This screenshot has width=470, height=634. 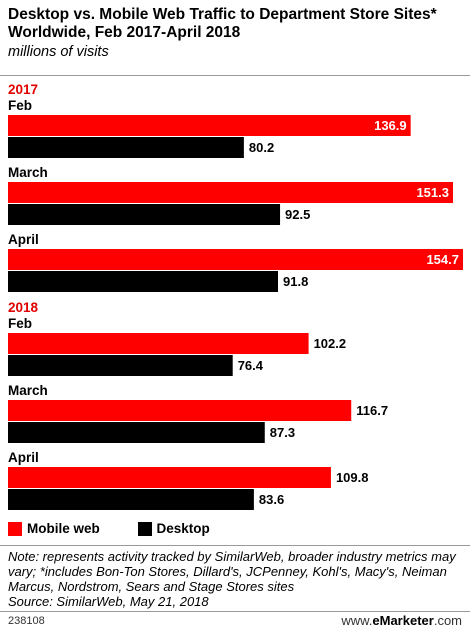 I want to click on bar-mobile-2018-april, so click(x=169, y=477).